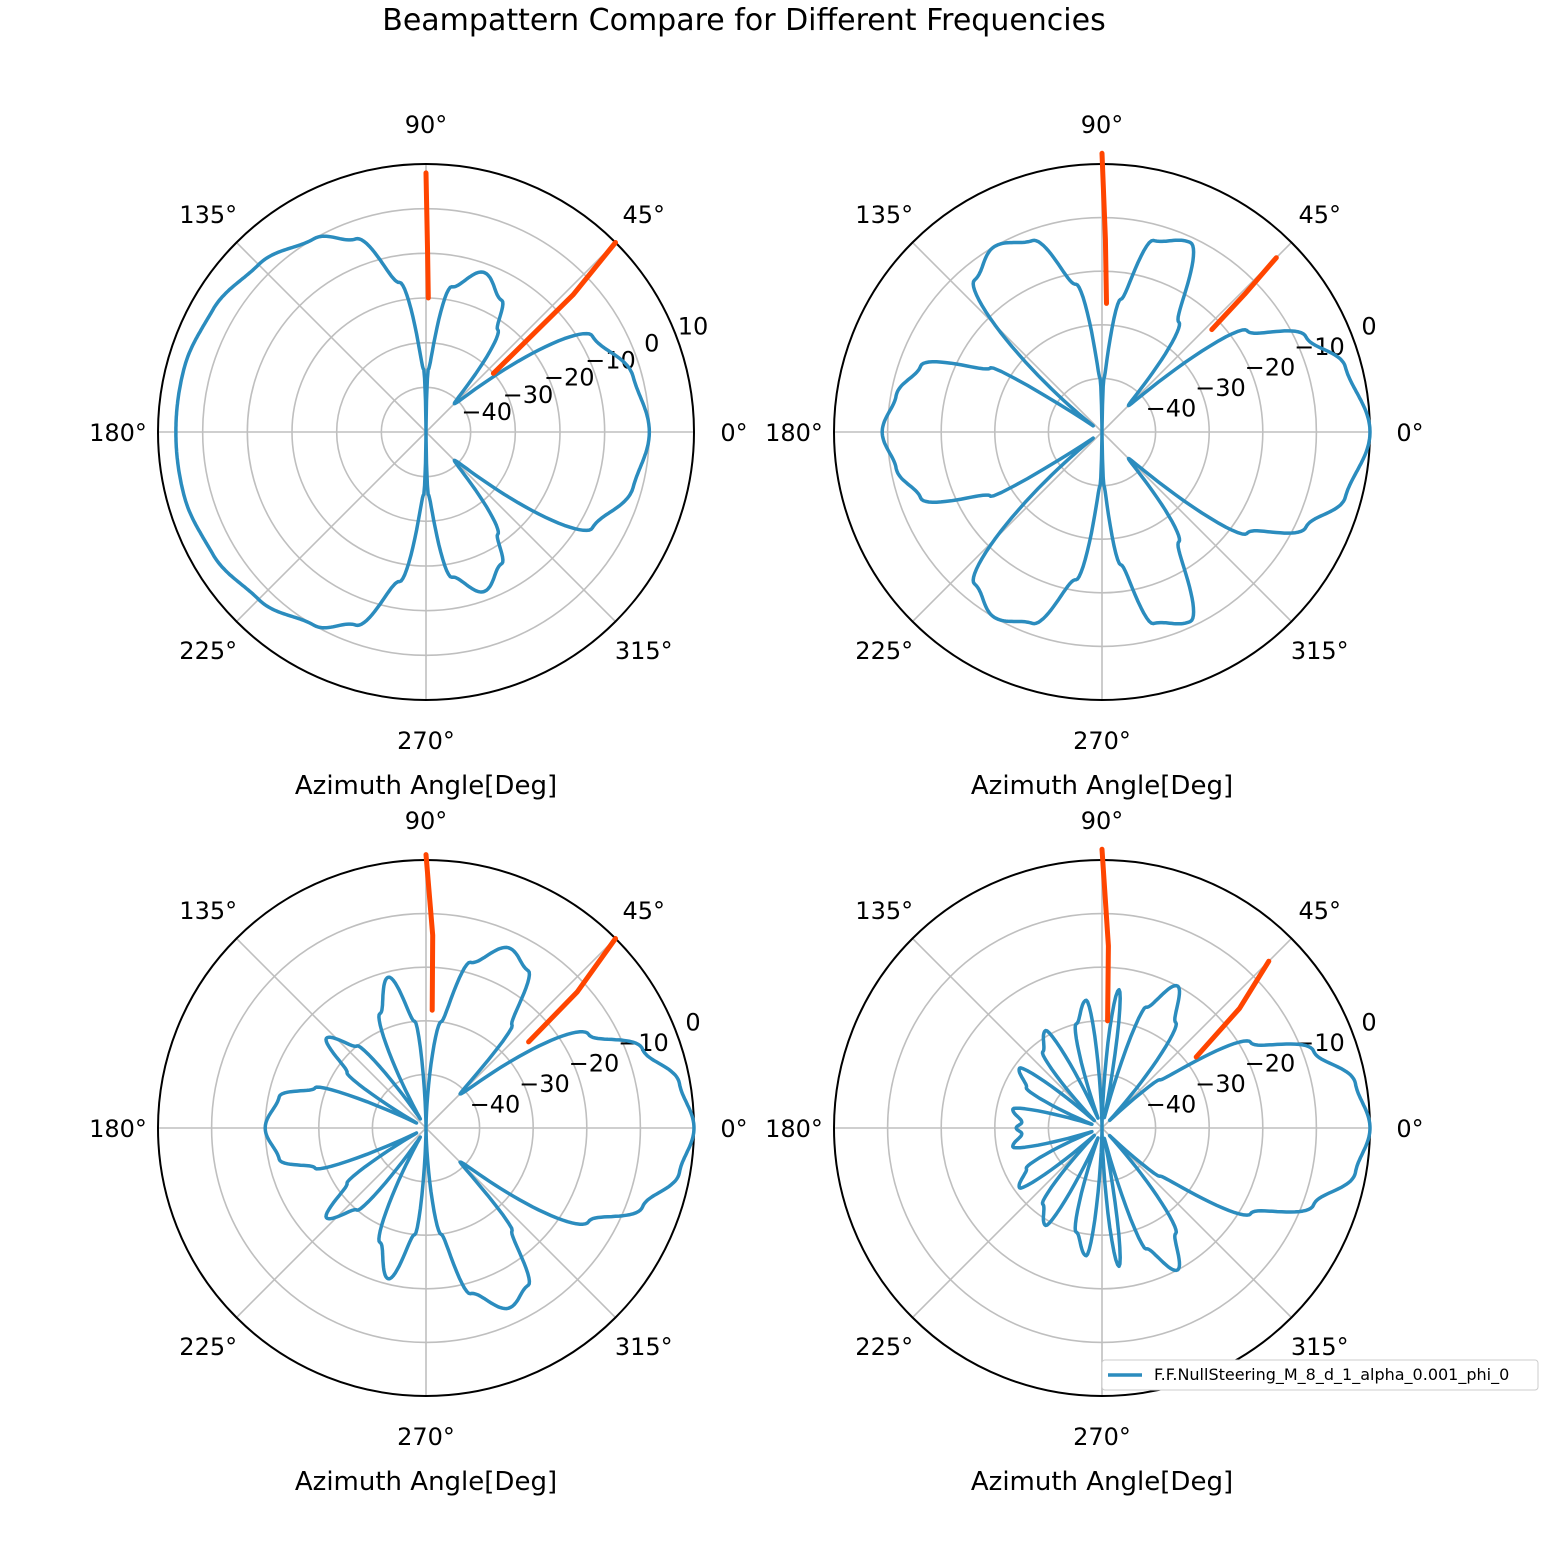 This screenshot has width=1544, height=1544. I want to click on radial-tick-label: 10, so click(693, 326).